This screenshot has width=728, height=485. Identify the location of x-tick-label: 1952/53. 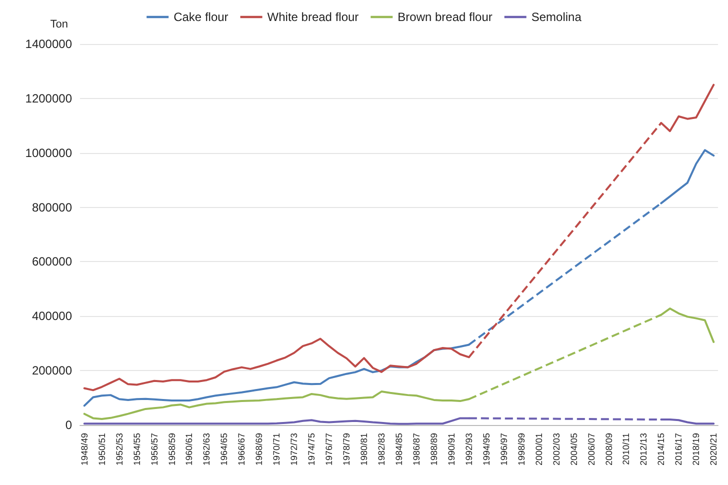
(119, 449).